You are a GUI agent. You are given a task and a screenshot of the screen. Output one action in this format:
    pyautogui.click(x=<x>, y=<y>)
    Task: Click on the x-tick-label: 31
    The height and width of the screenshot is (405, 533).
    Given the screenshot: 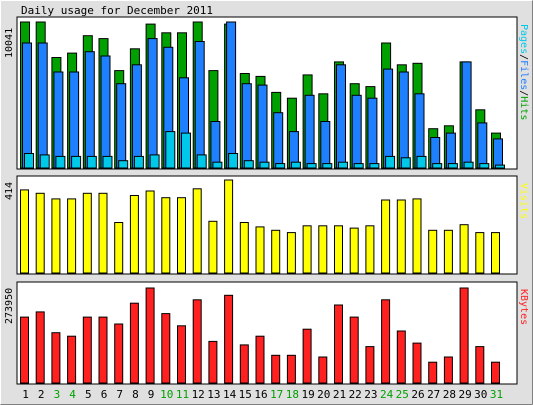 What is the action you would take?
    pyautogui.click(x=496, y=394)
    